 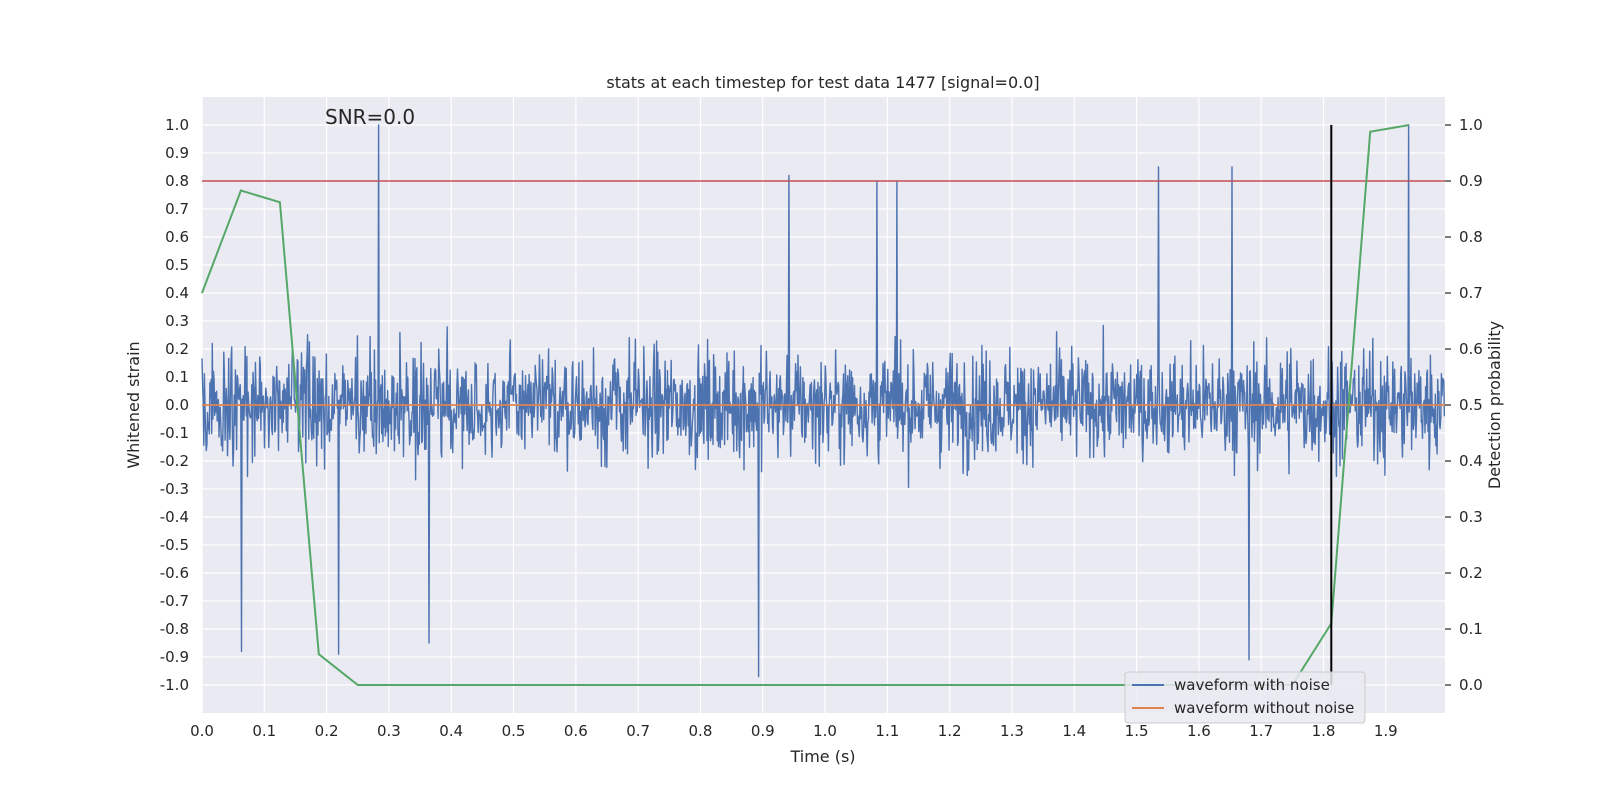 I want to click on y-tick-label: 0.0, so click(x=177, y=405).